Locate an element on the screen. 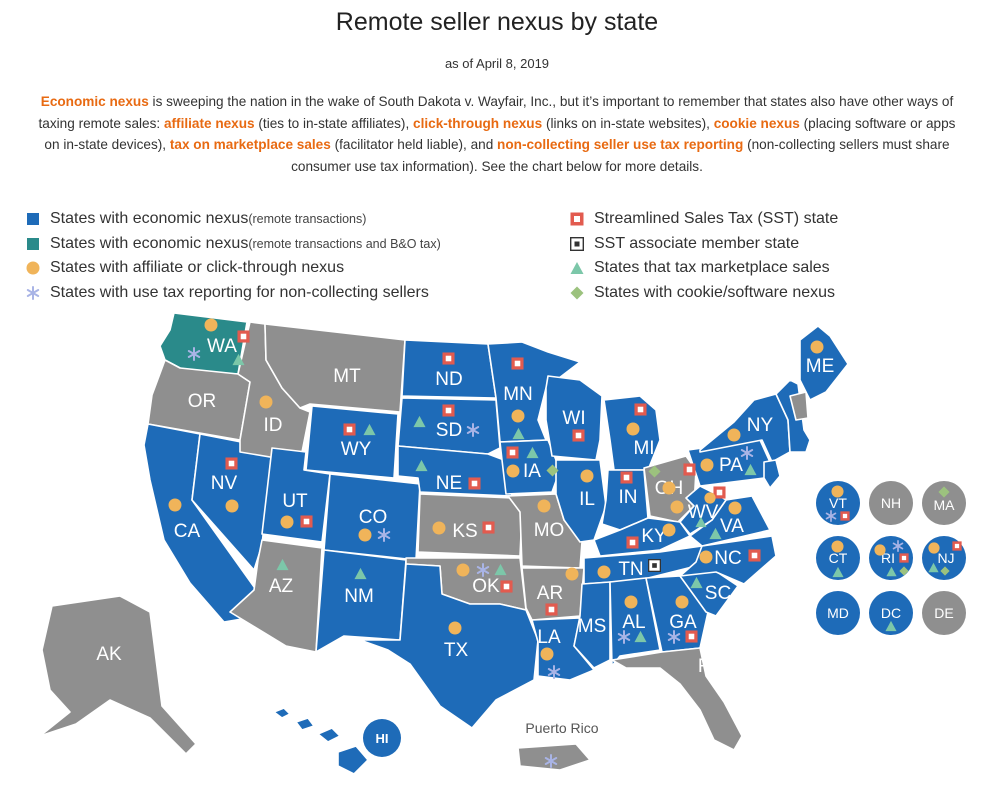 The width and height of the screenshot is (994, 795). legend-item-cookie: States with cookie/software nexus is located at coordinates (703, 293).